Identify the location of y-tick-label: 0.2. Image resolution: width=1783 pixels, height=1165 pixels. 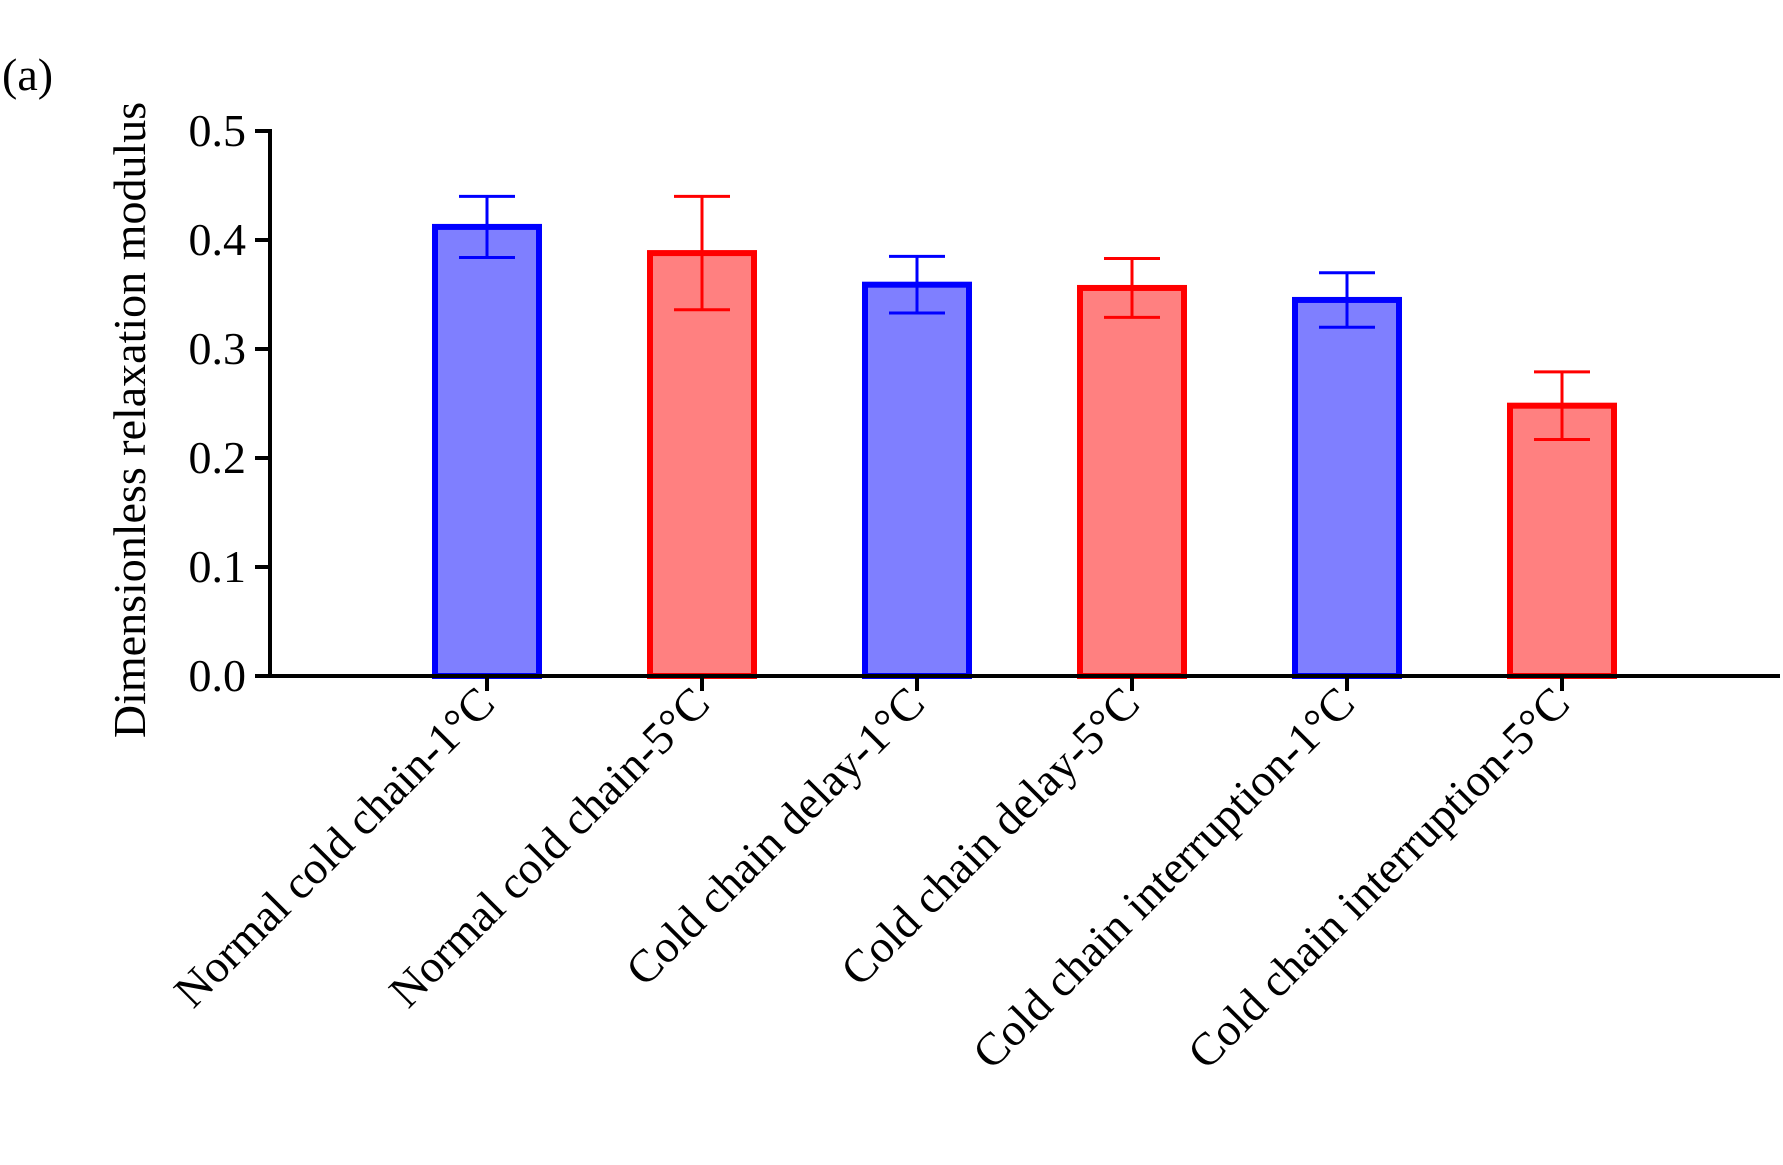
(218, 457).